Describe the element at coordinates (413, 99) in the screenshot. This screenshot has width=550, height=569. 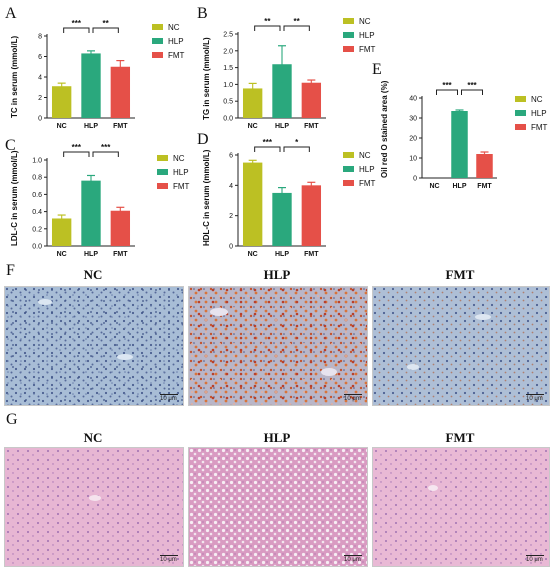
I see `ytick-label-e-4: 40` at that location.